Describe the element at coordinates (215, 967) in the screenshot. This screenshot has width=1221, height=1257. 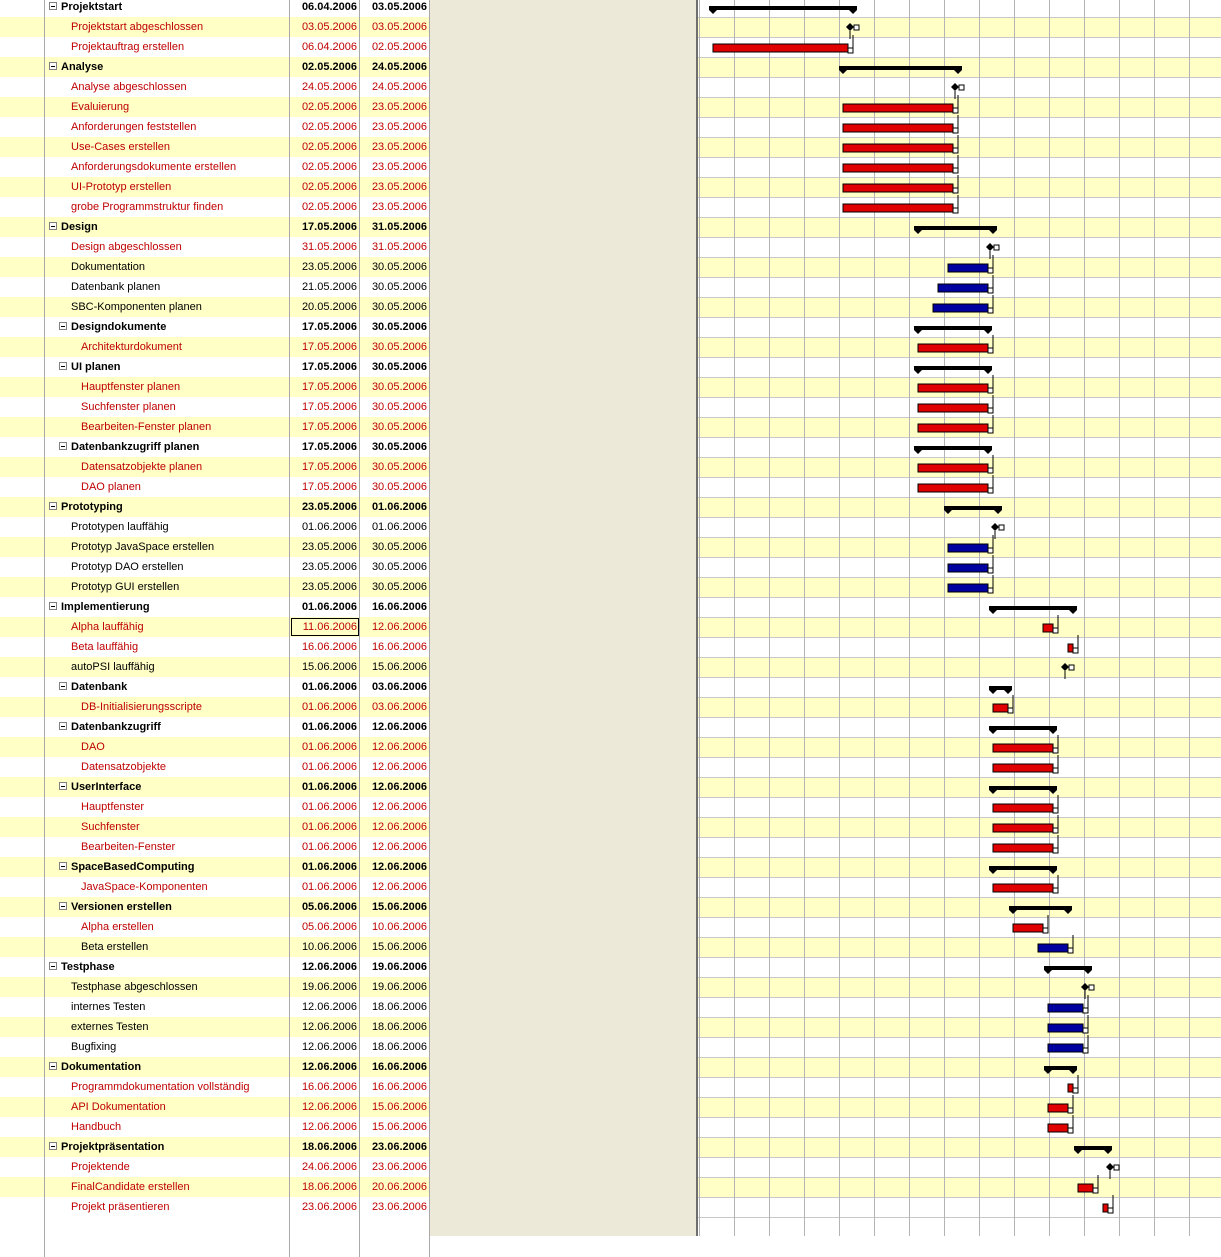
I see `summary-task-row: Testphase 12.06.2006 19.06.2006` at that location.